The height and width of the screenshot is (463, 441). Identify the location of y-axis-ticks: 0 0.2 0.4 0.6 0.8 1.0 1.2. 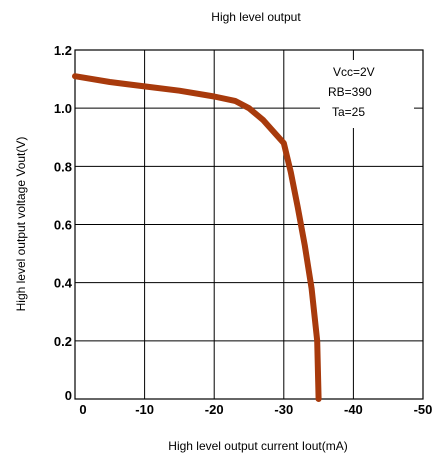
(63, 223).